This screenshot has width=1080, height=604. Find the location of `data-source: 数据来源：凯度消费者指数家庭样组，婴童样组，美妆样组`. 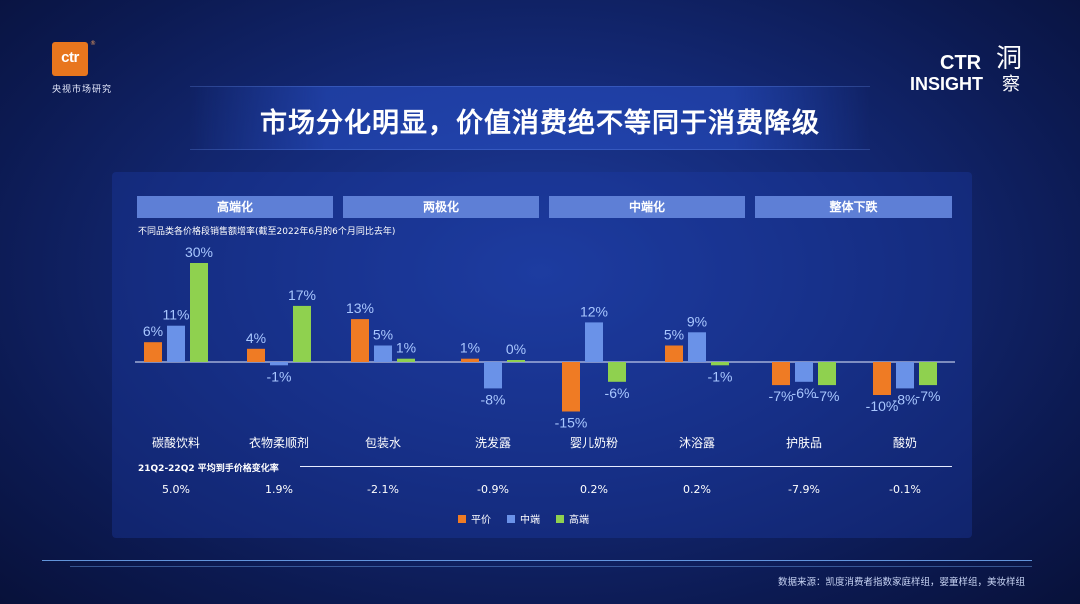

data-source: 数据来源：凯度消费者指数家庭样组，婴童样组，美妆样组 is located at coordinates (901, 582).